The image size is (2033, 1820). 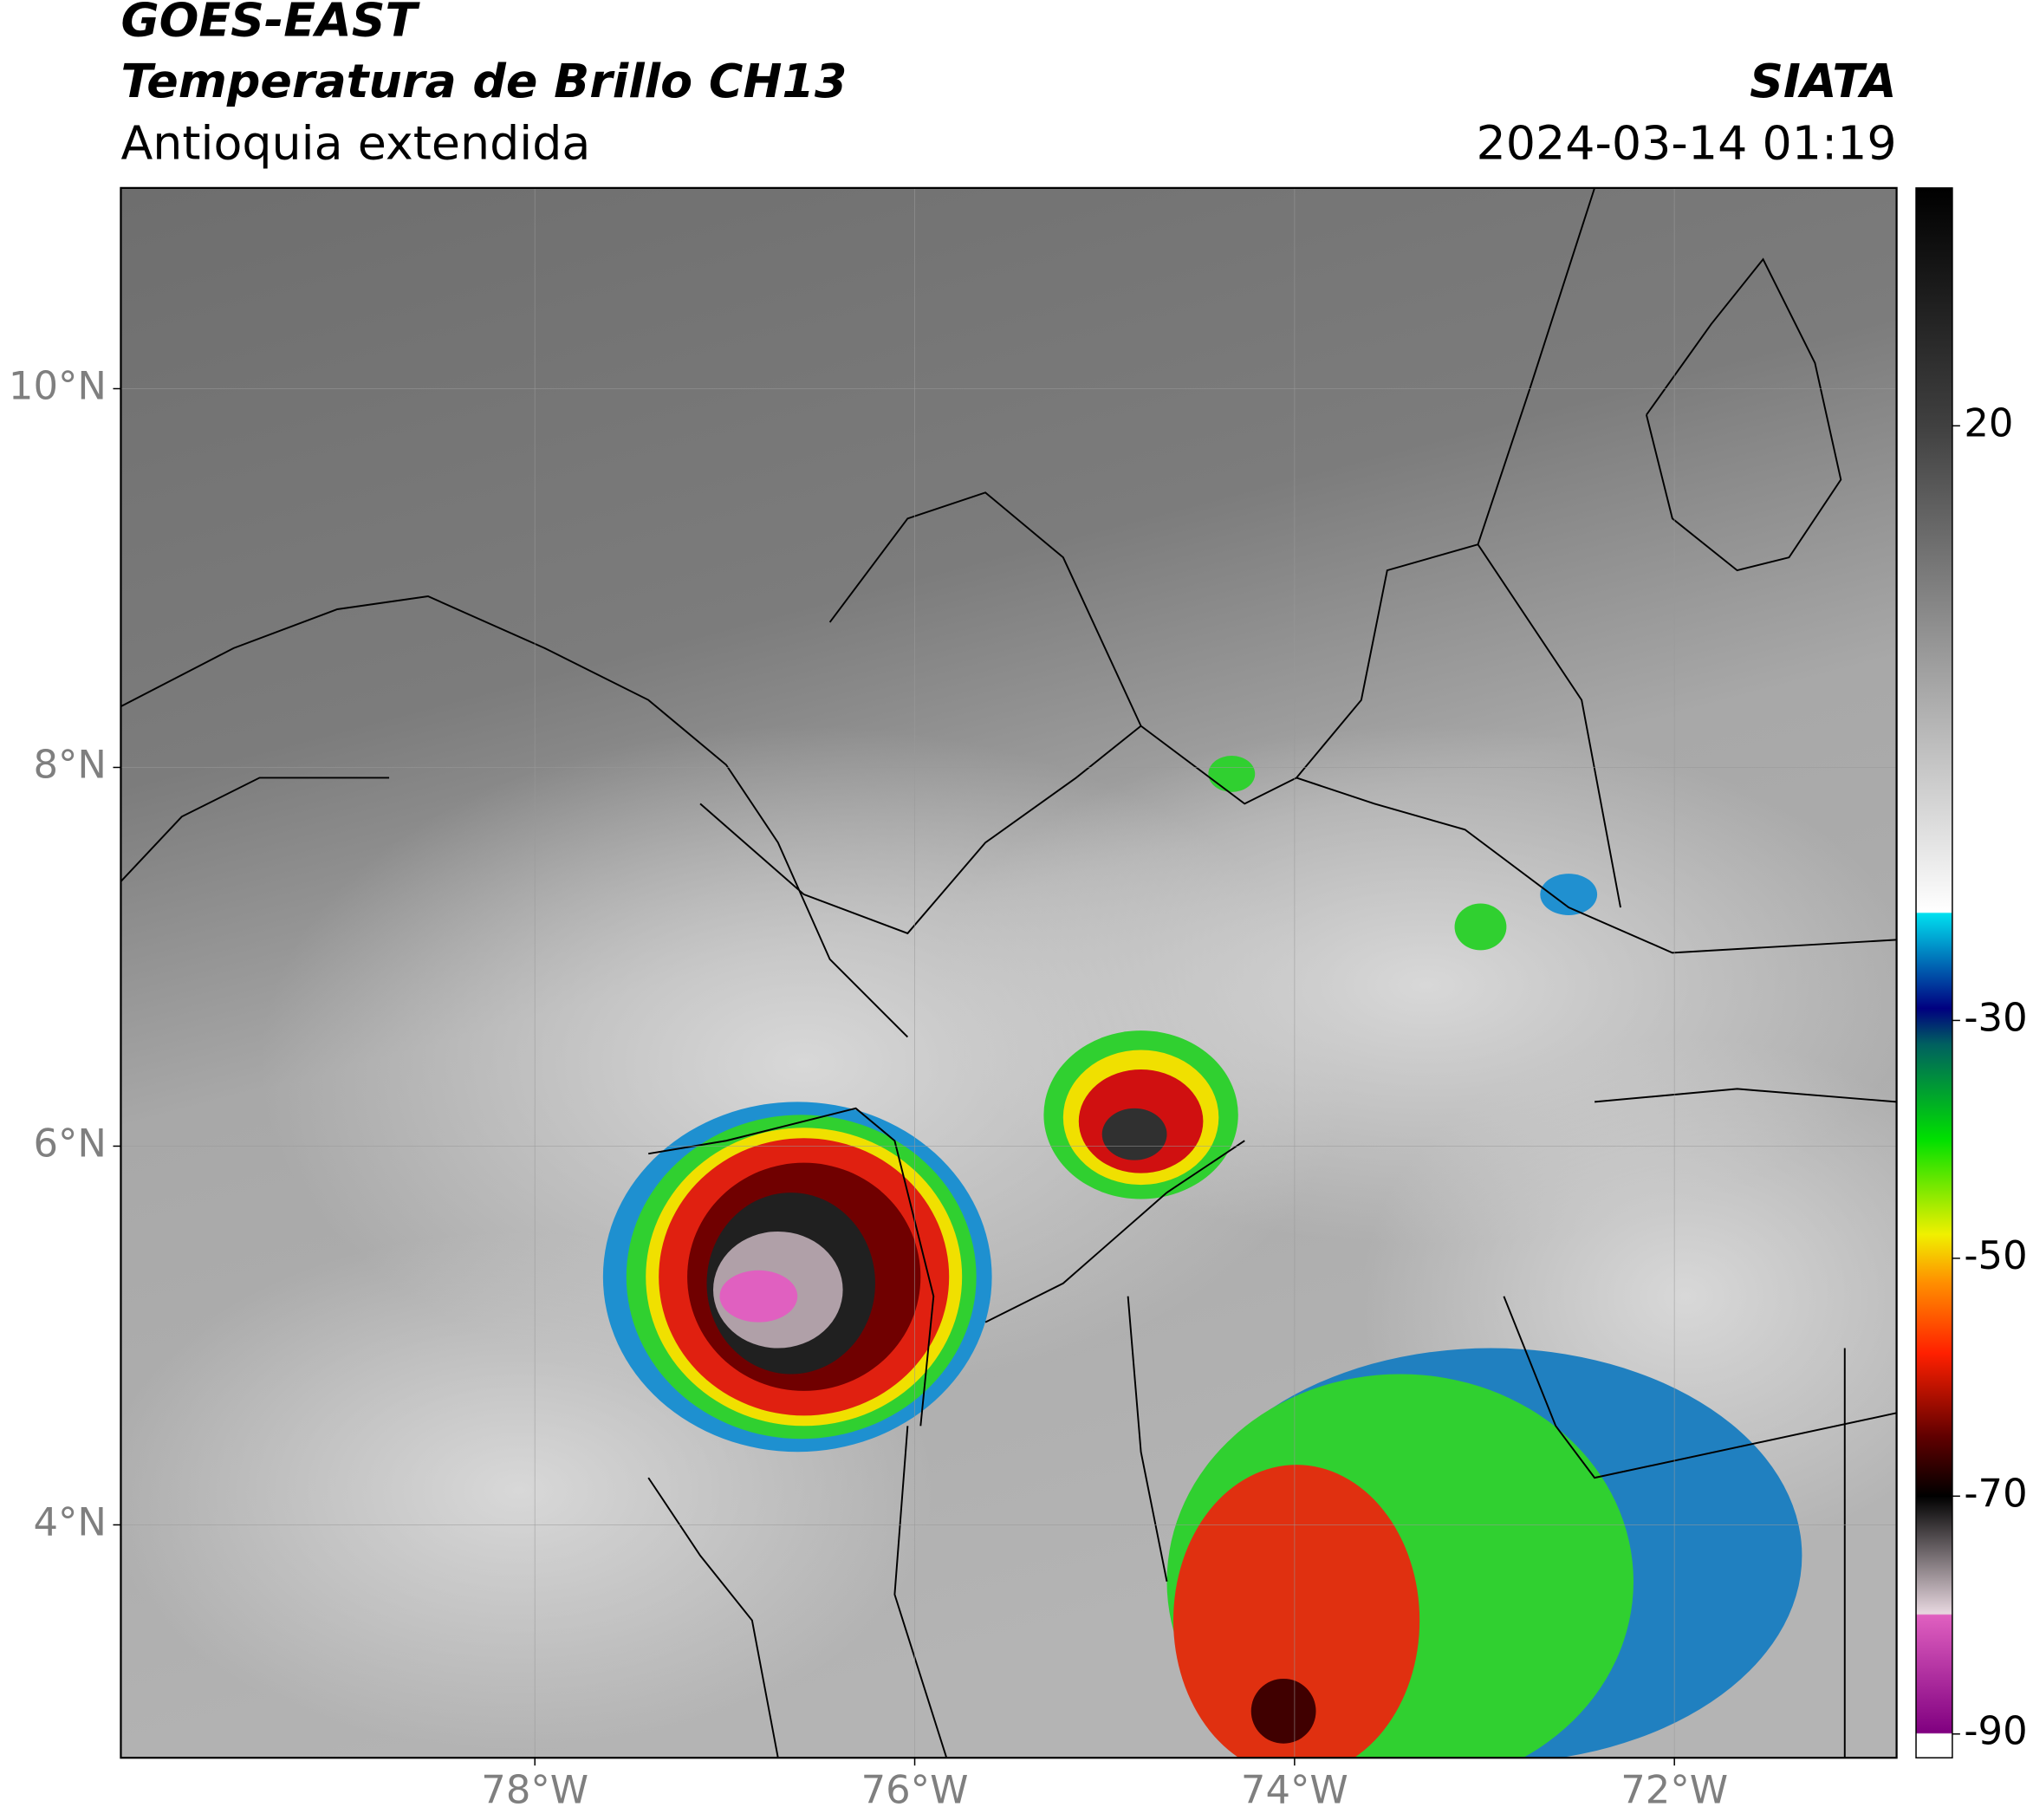 I want to click on title-agency: SIATA, so click(x=1824, y=81).